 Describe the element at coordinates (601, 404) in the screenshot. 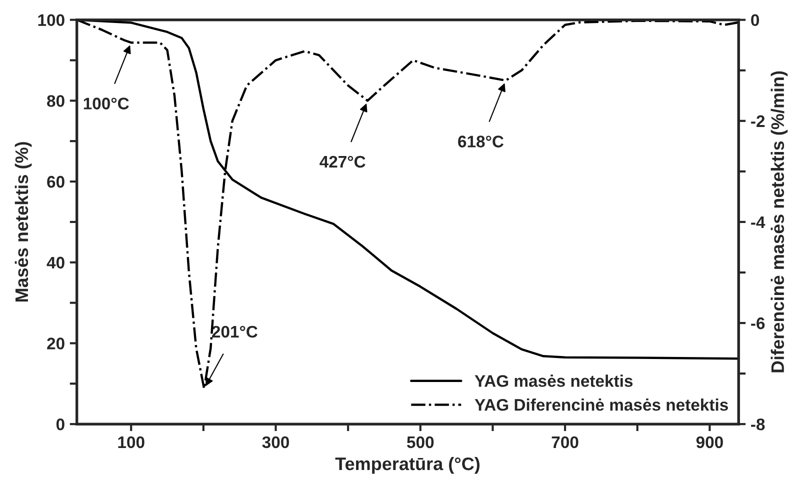

I see `legend-label: YAG Diferencinė masės netektis` at that location.